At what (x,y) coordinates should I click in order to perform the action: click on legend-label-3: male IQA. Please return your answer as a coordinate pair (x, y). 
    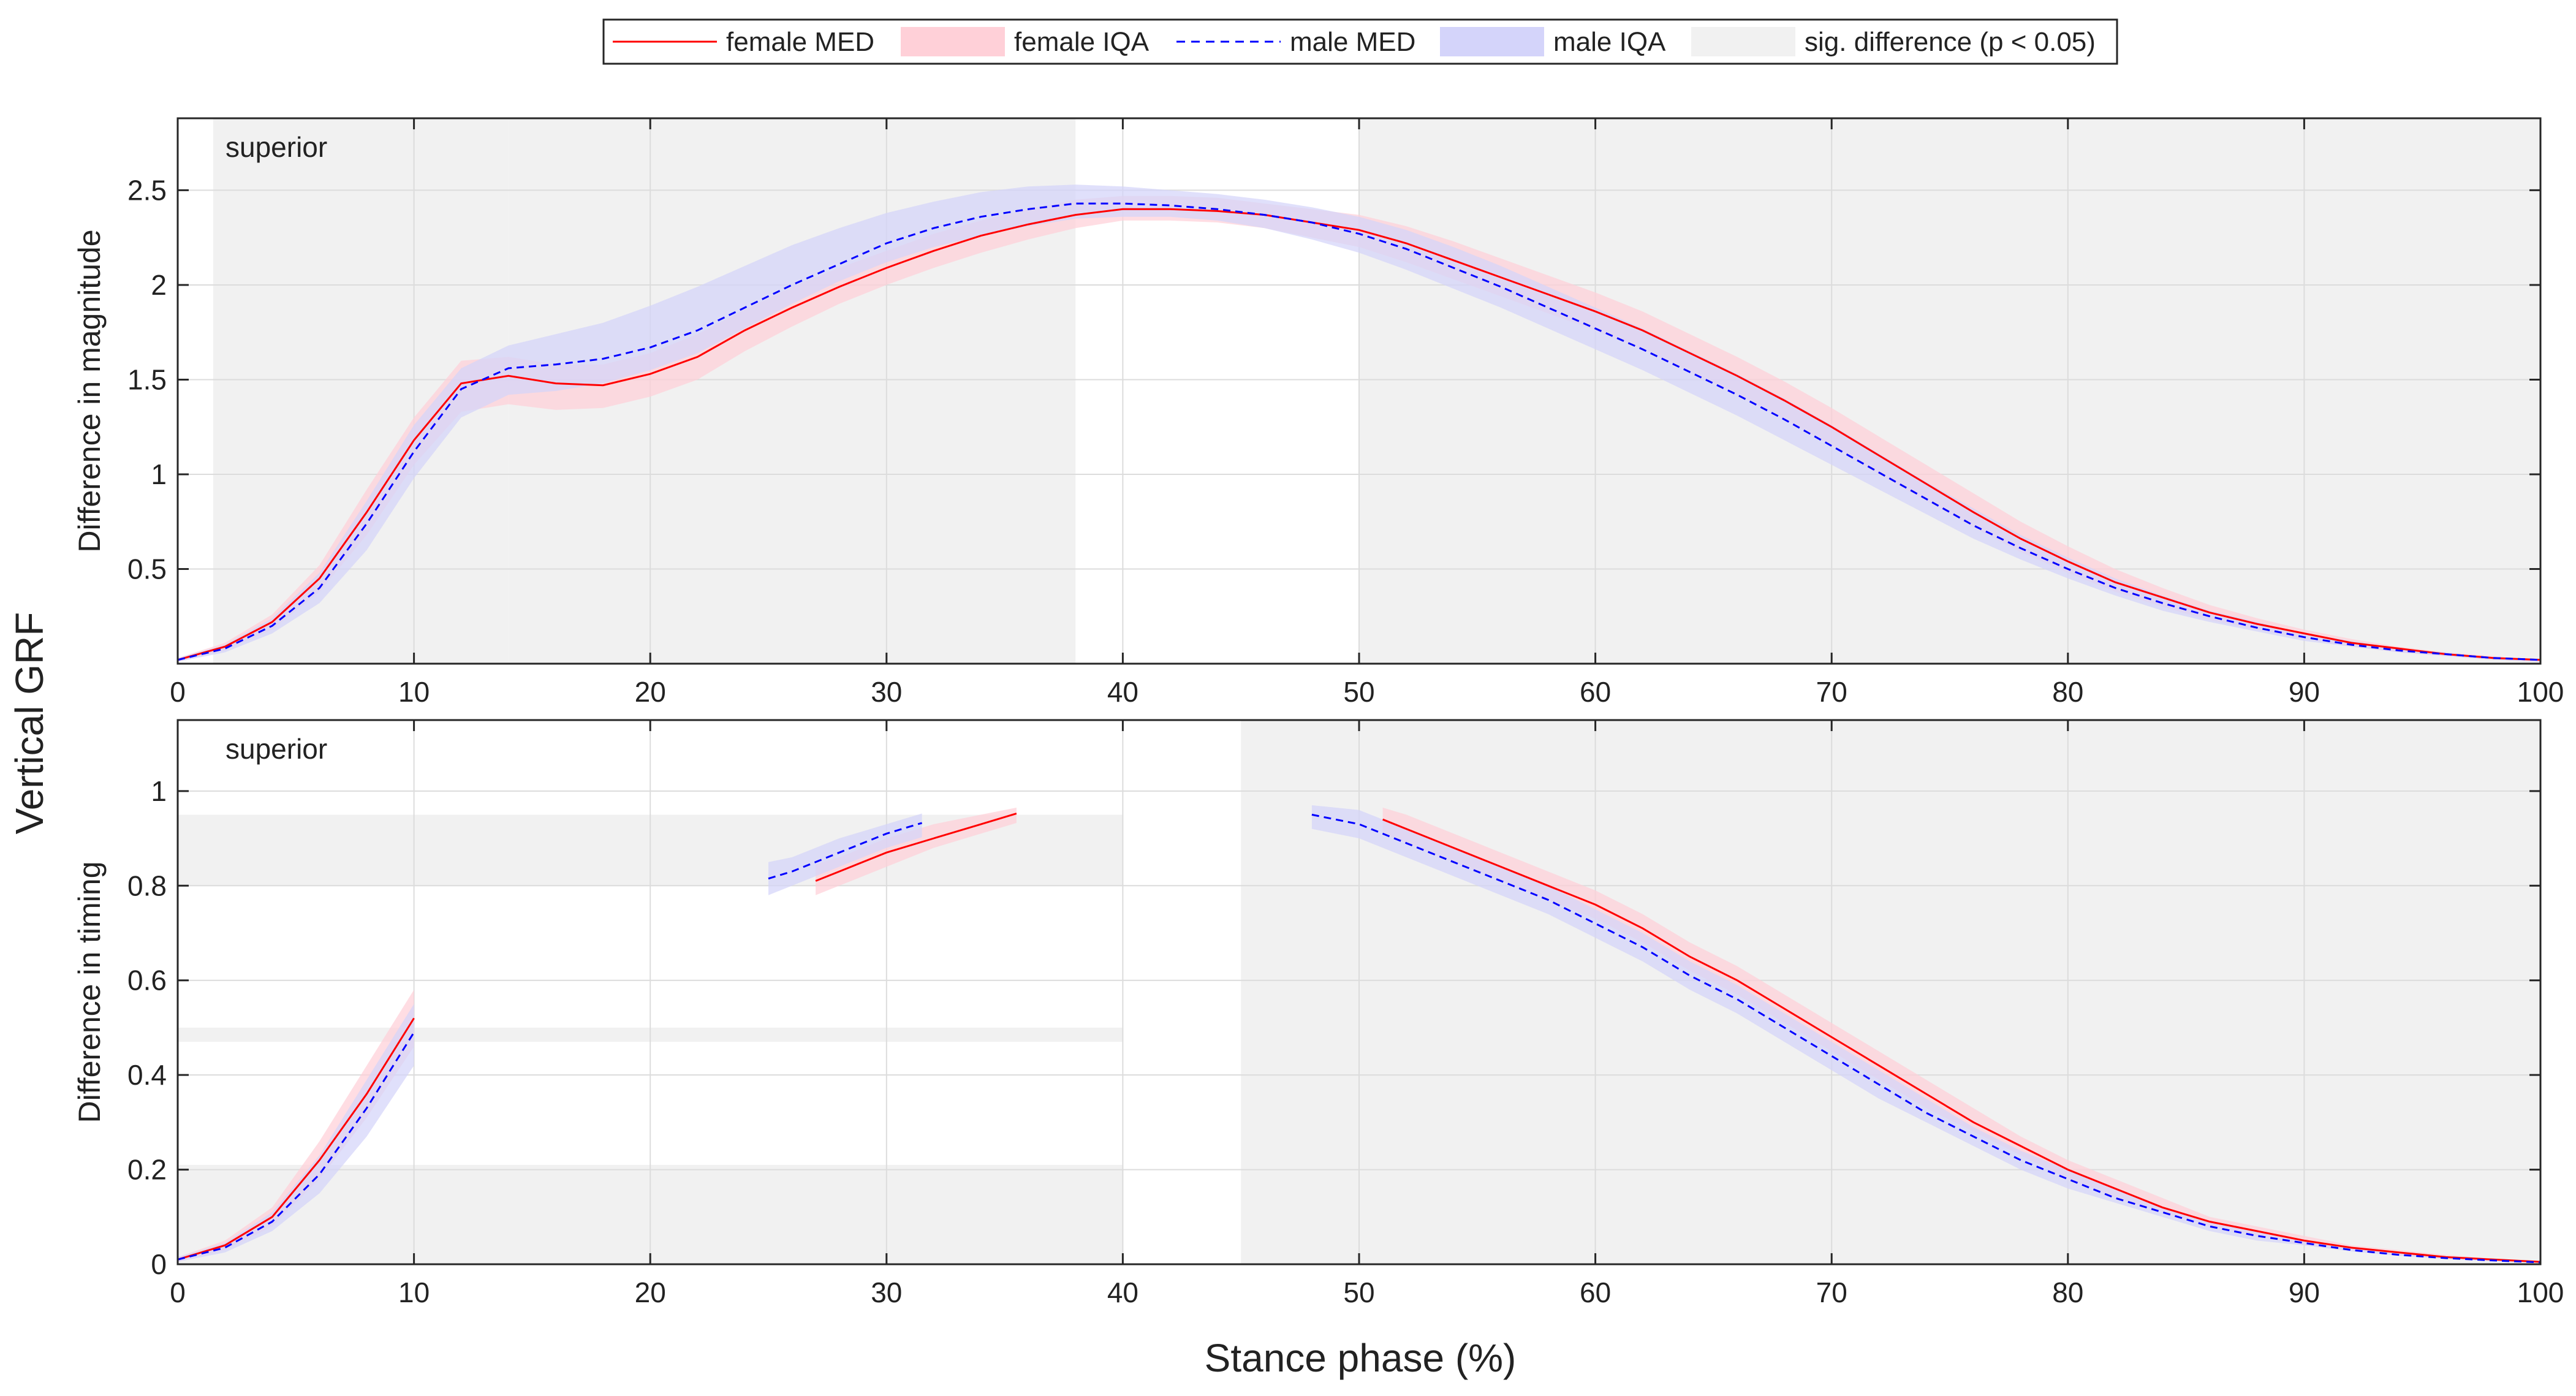
    Looking at the image, I should click on (1609, 42).